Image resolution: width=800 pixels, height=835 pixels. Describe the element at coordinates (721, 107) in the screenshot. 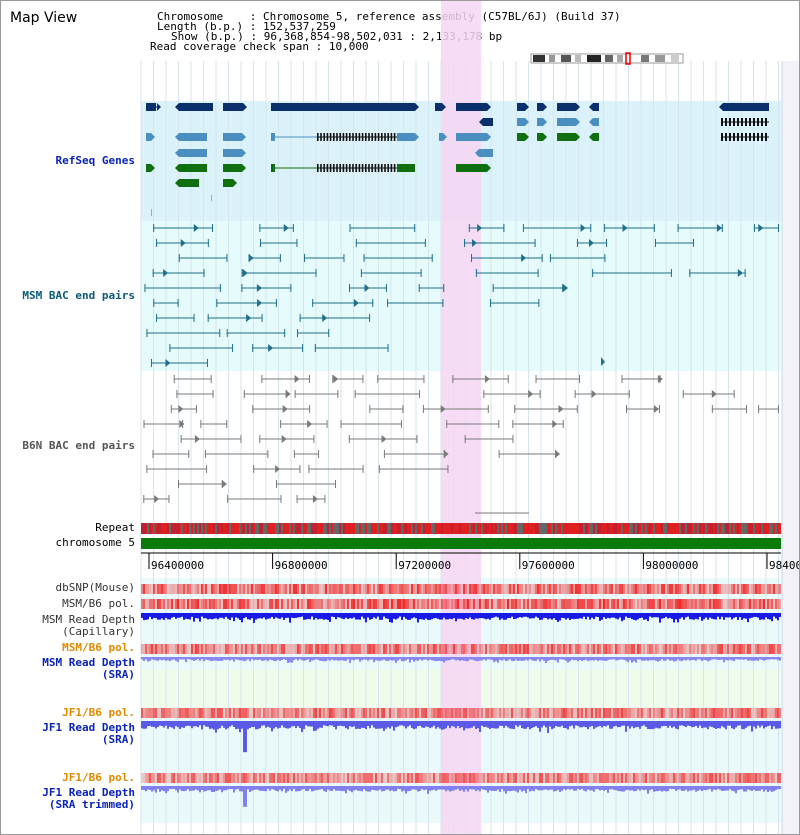

I see `gene-arrow` at that location.